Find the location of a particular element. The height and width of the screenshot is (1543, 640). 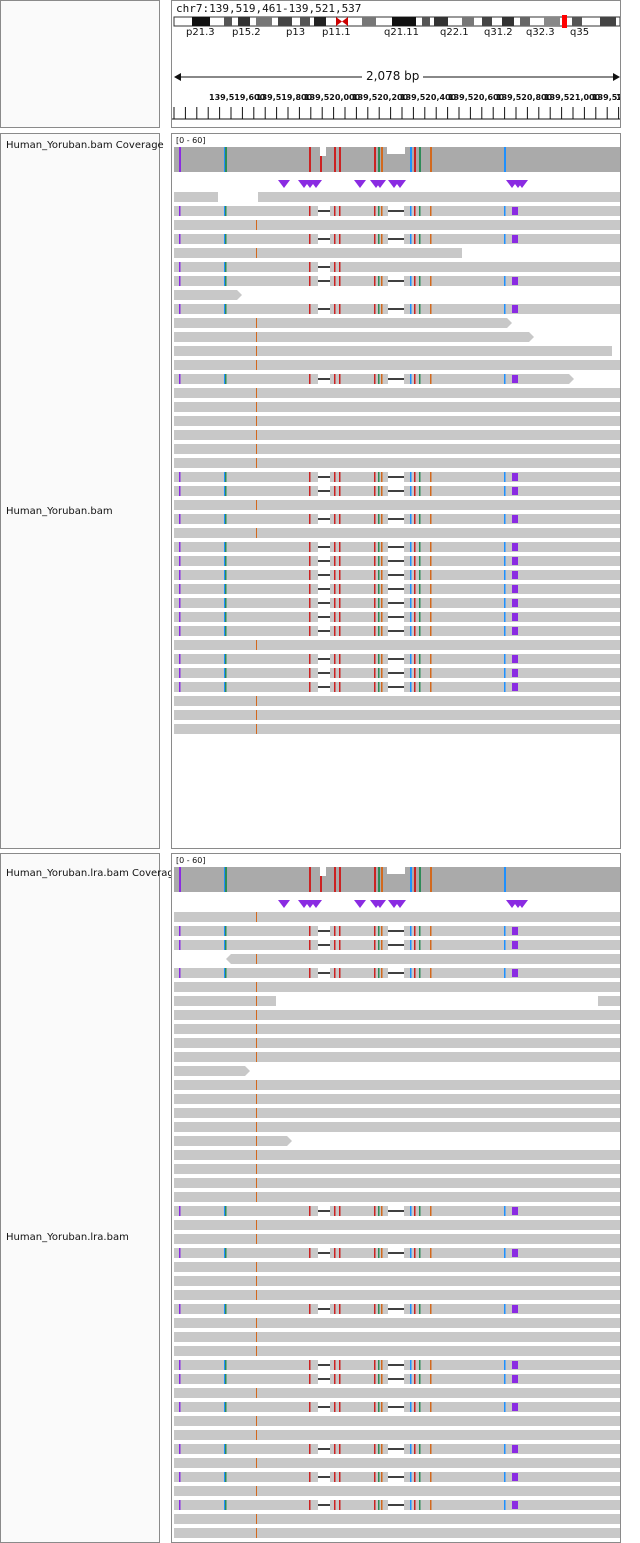

coverage-track-name: Human_Yoruban.lra.bam Coverage is located at coordinates (93, 873).